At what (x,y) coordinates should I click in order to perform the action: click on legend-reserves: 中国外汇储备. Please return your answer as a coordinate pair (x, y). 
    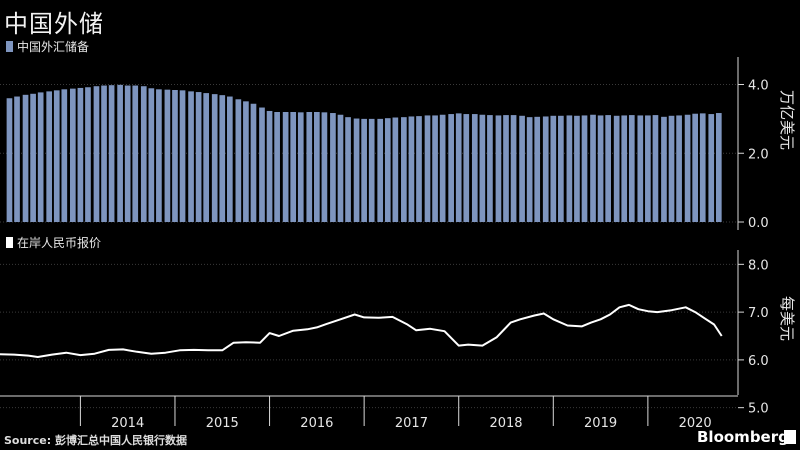
    Looking at the image, I should click on (47, 46).